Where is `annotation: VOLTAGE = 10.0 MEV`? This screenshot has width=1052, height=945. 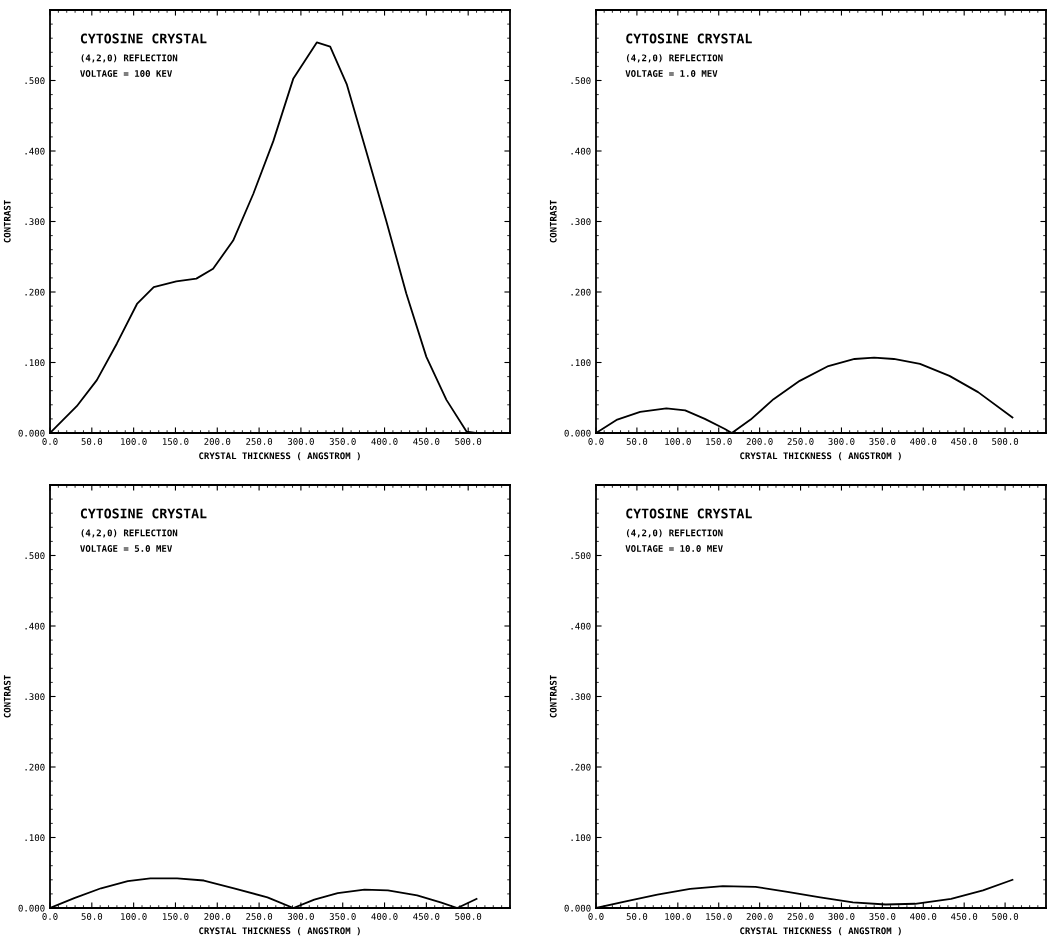 annotation: VOLTAGE = 10.0 MEV is located at coordinates (674, 548).